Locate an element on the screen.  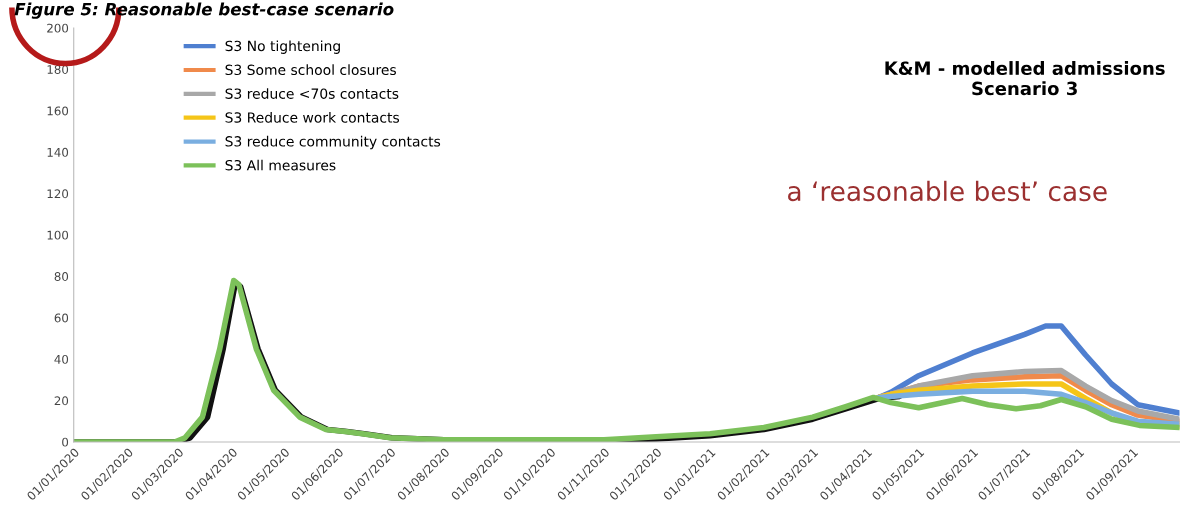
y-tick-label: 160 is located at coordinates (58, 111).